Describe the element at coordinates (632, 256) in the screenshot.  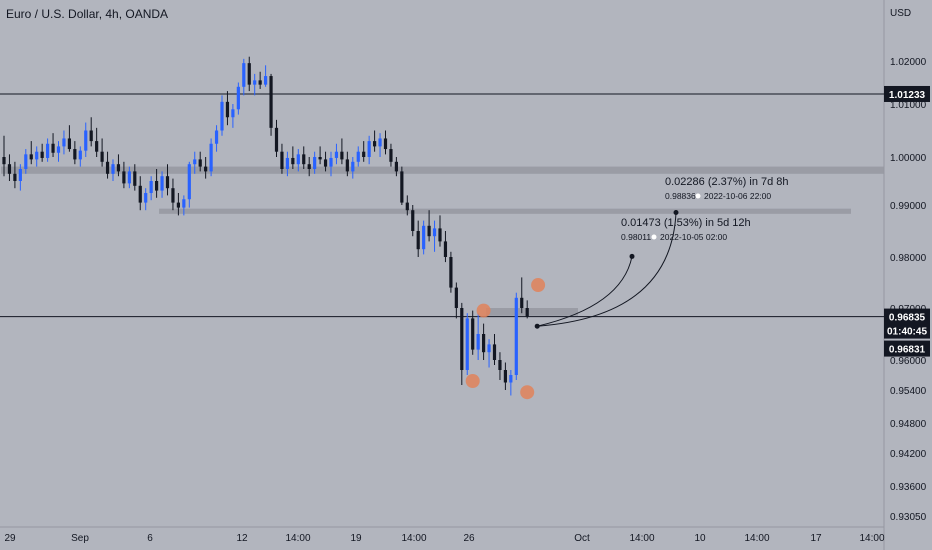
I see `projection-target-dot` at that location.